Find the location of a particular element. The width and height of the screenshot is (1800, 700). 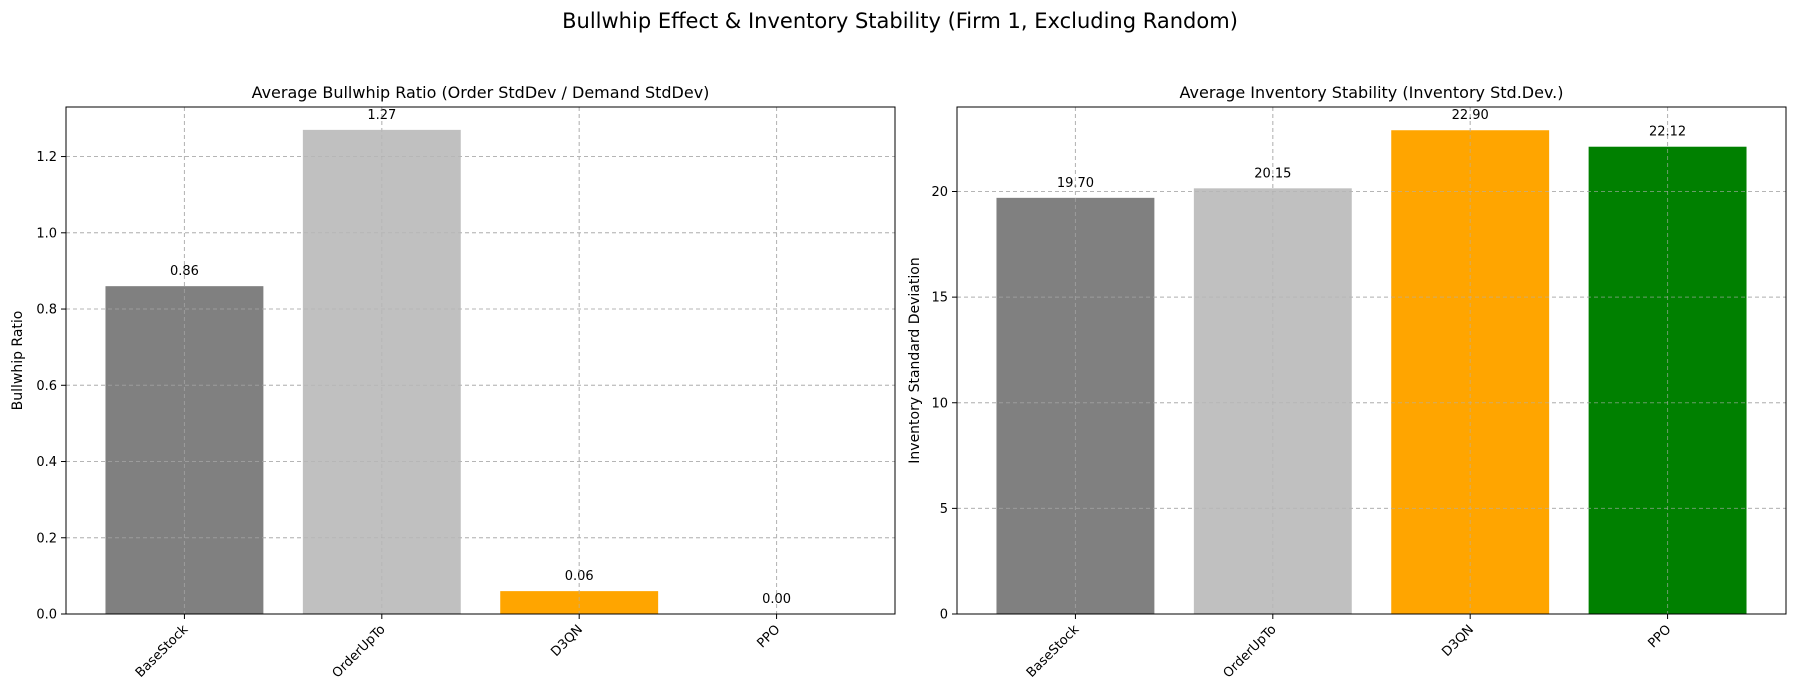

inventory-ytick-label: 0 is located at coordinates (944, 615).